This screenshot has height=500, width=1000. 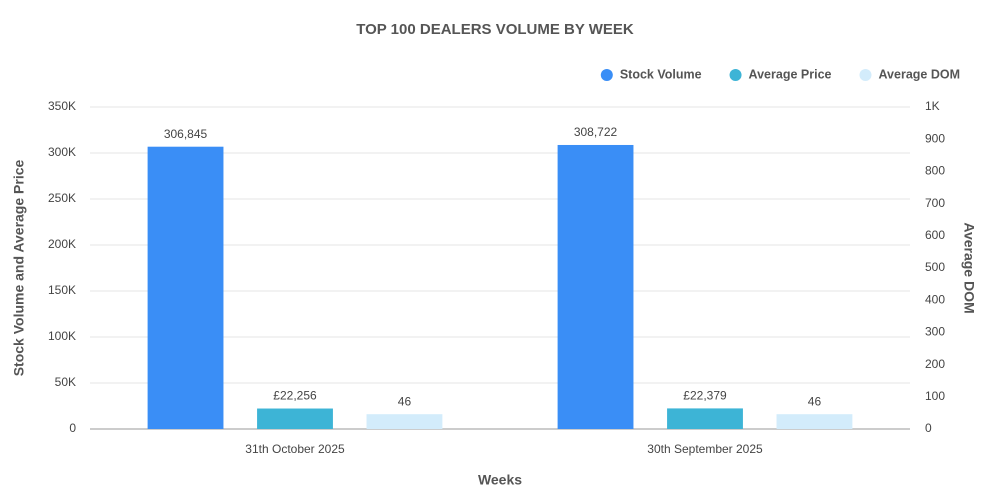 I want to click on y2-tick-label: 400, so click(x=935, y=299).